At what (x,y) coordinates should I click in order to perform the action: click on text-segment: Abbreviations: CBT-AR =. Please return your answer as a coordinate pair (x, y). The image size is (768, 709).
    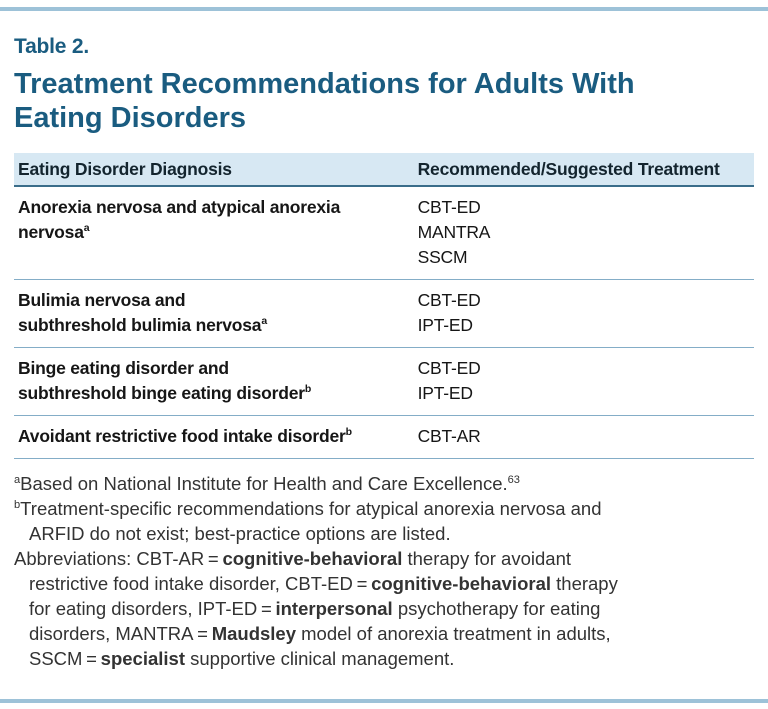
    Looking at the image, I should click on (118, 558).